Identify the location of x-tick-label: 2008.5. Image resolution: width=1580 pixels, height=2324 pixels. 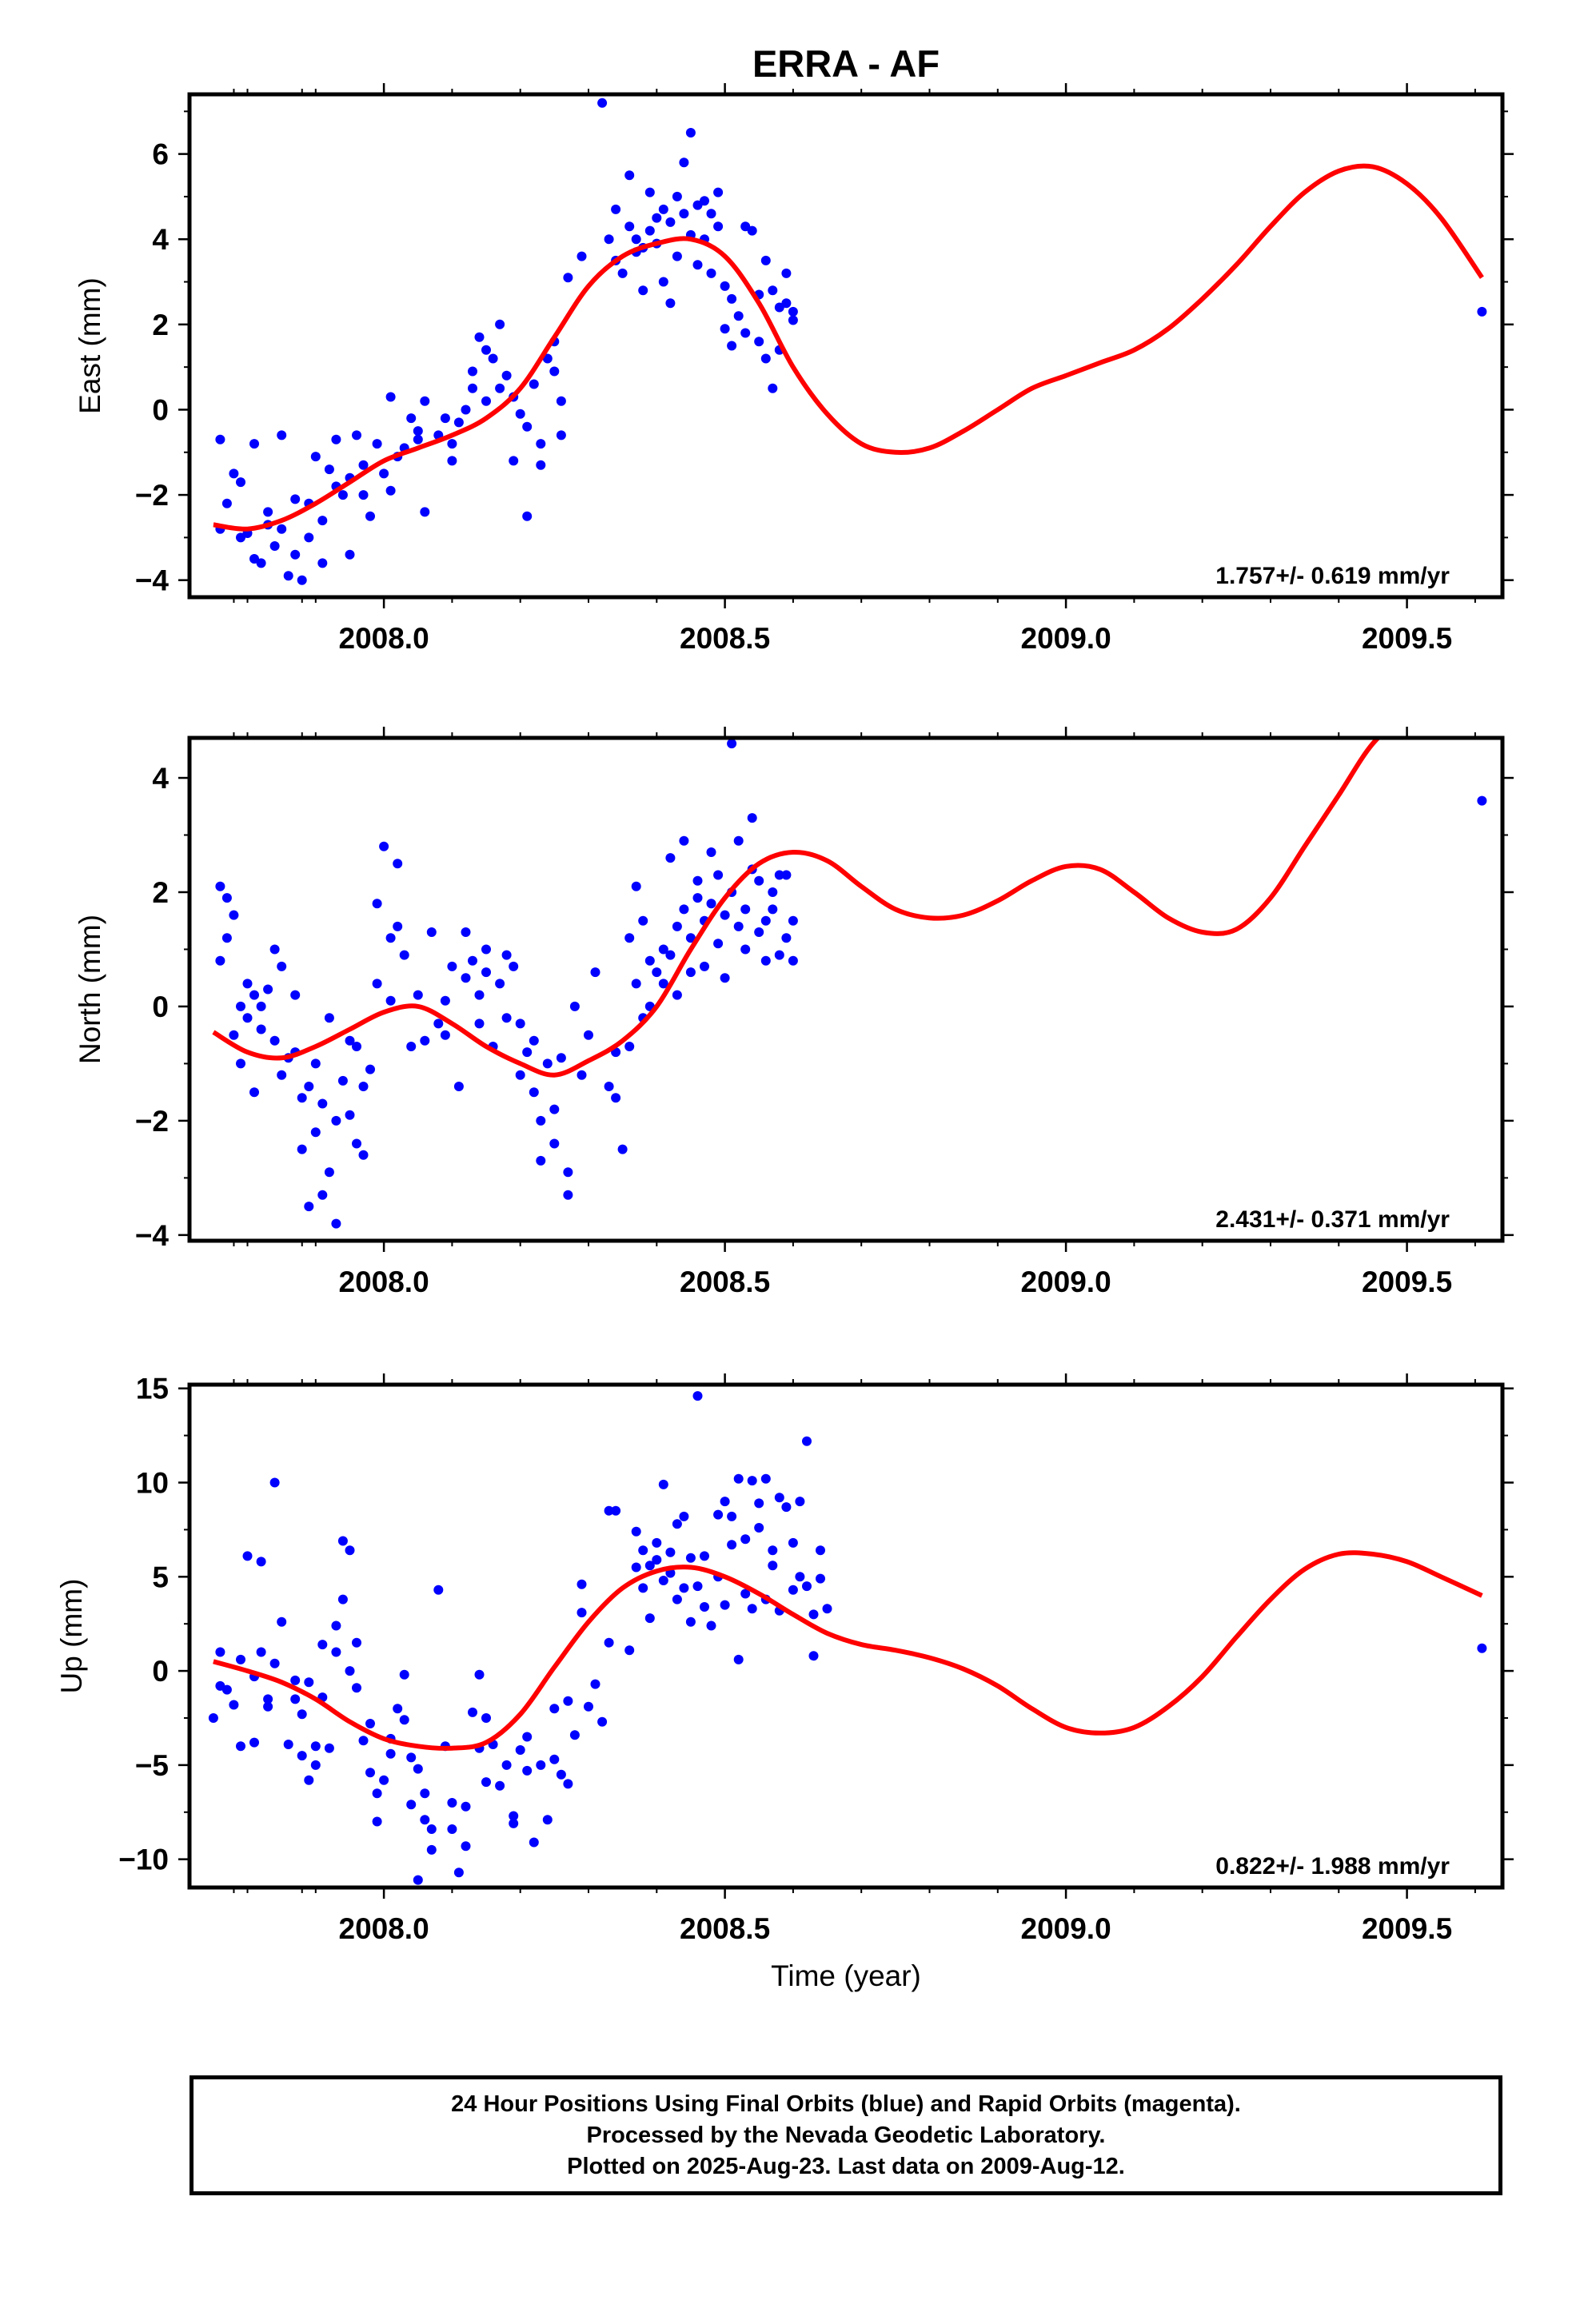
(725, 639).